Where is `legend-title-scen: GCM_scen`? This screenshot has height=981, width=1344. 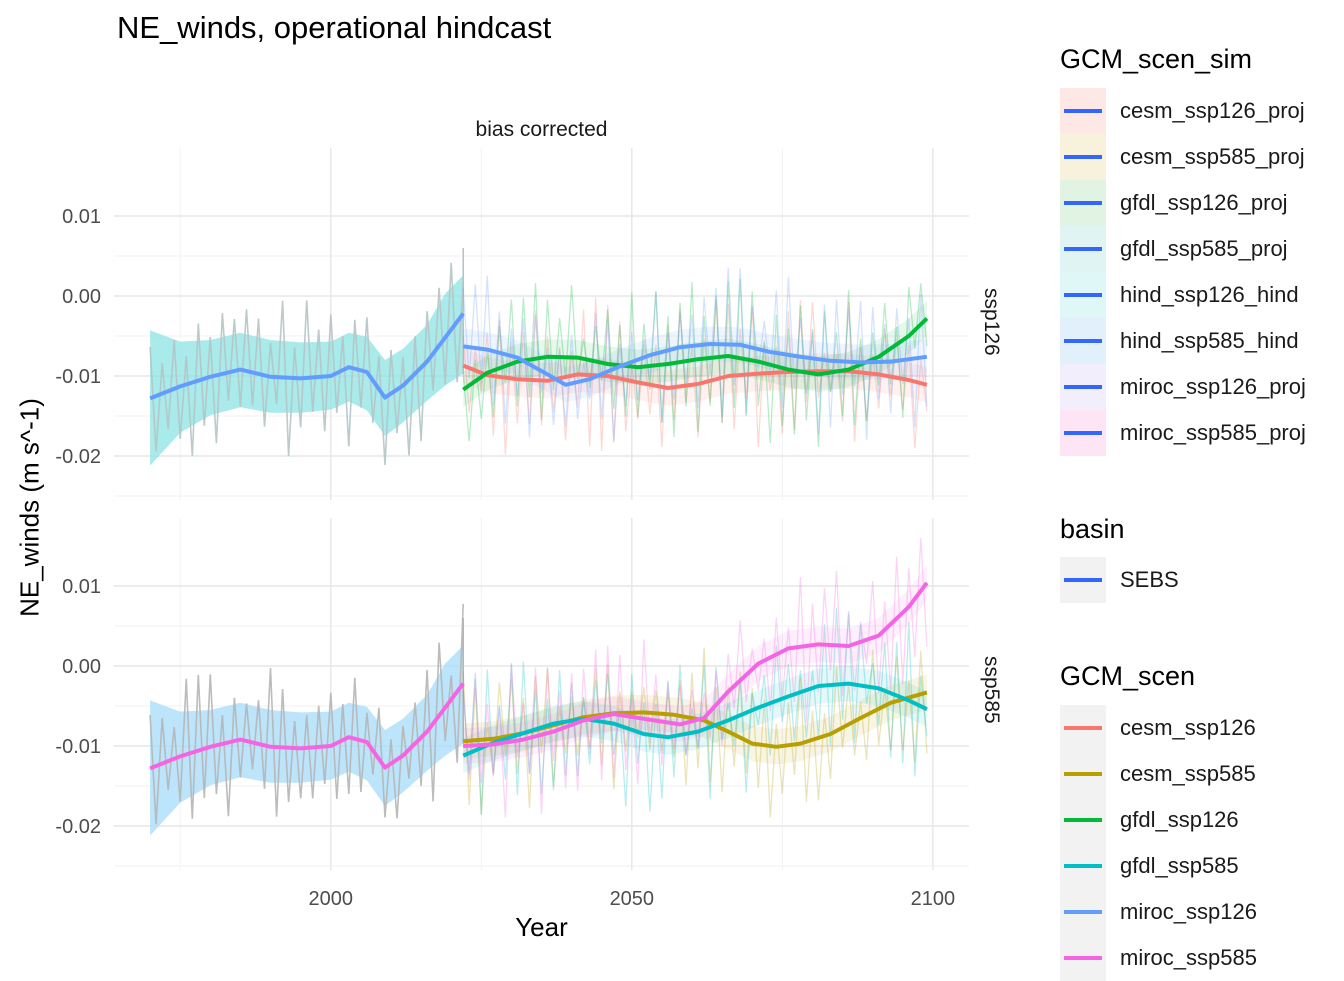 legend-title-scen: GCM_scen is located at coordinates (1128, 676).